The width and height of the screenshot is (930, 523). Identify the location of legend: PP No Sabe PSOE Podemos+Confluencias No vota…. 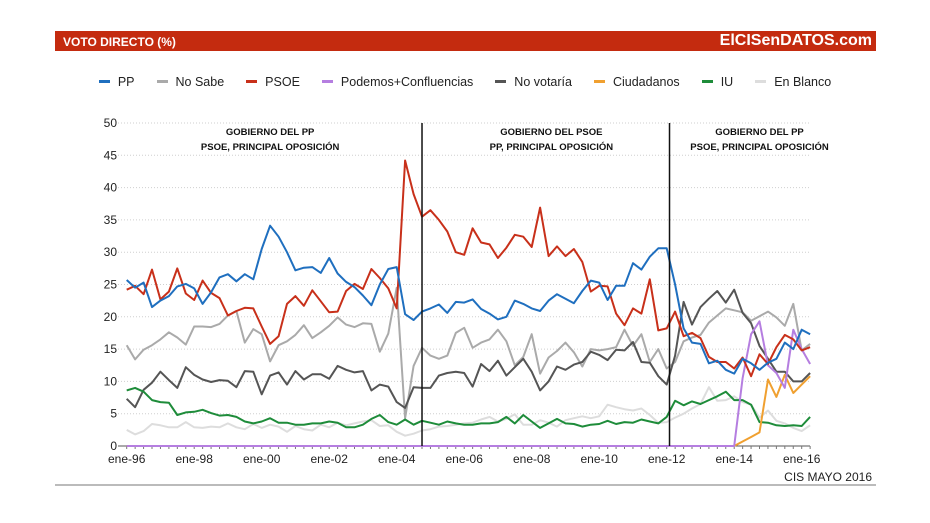
(465, 80).